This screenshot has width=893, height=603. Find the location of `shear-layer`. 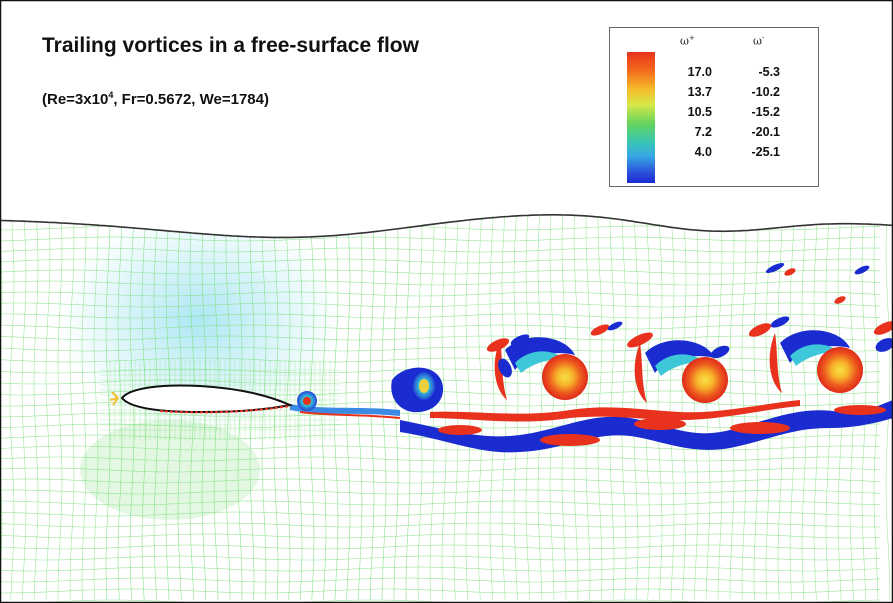

shear-layer is located at coordinates (350, 415).